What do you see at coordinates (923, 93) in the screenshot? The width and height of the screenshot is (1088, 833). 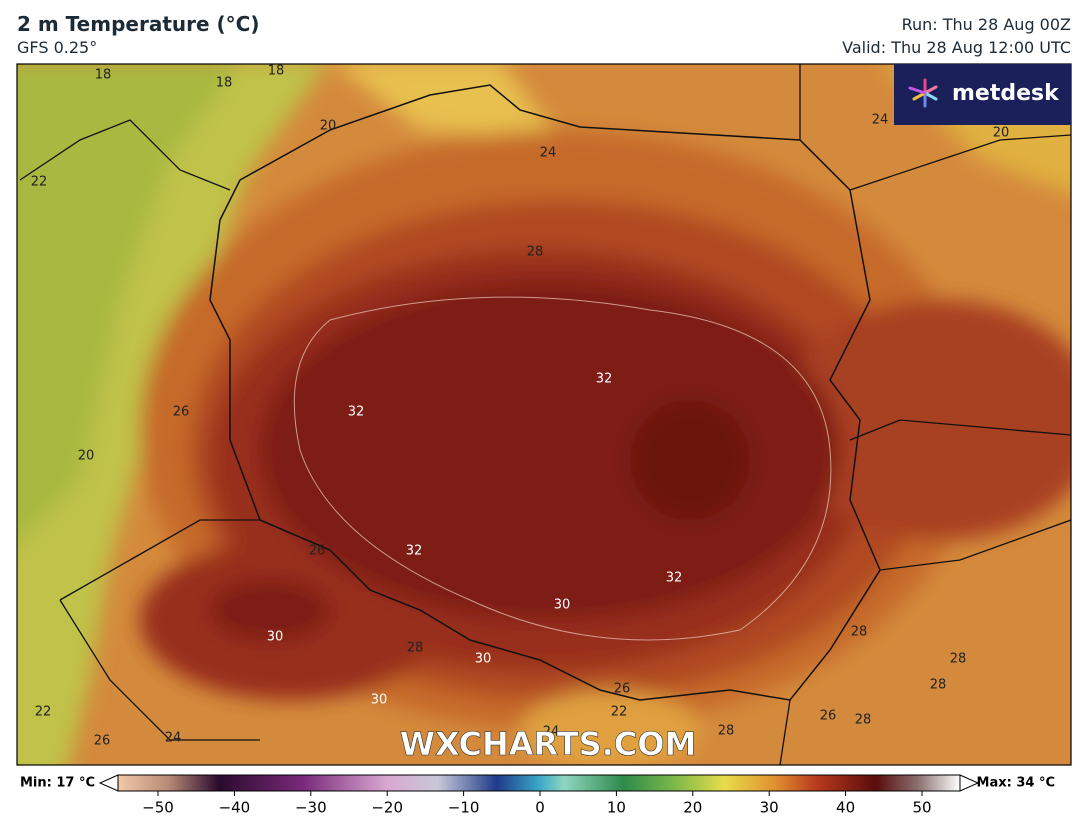 I see `logo-icon` at bounding box center [923, 93].